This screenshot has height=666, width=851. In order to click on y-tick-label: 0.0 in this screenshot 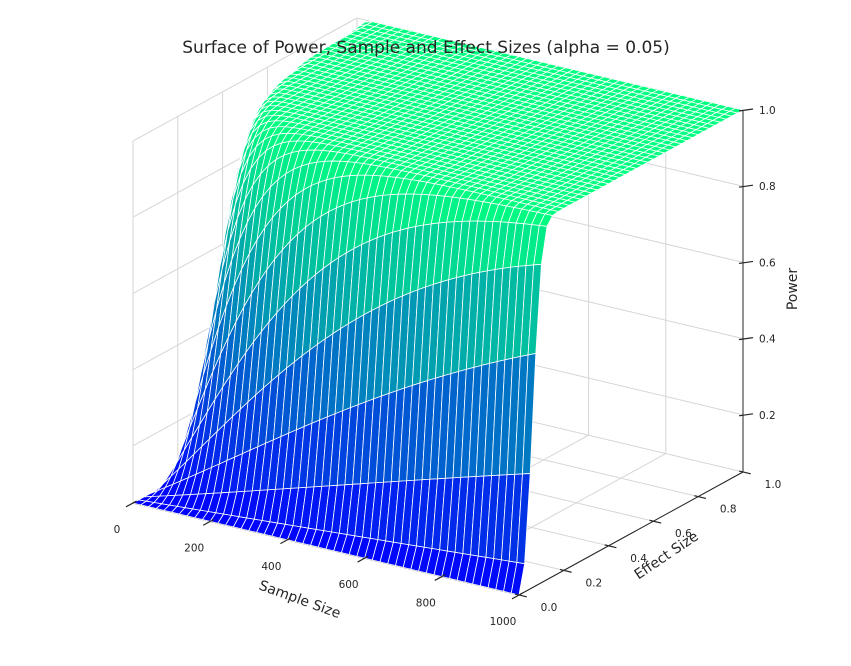, I will do `click(549, 608)`.